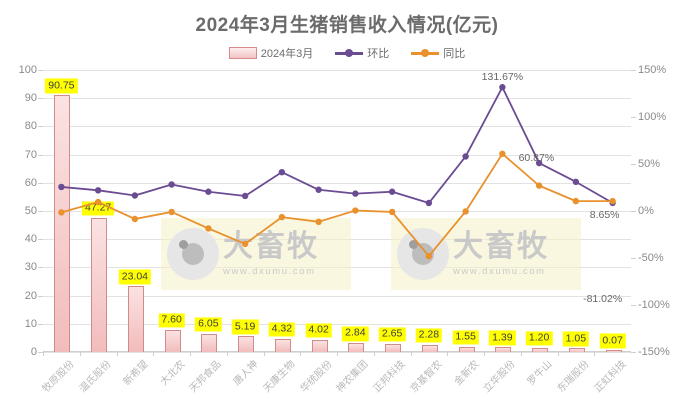 This screenshot has width=694, height=406. Describe the element at coordinates (651, 258) in the screenshot. I see `y-axis-tick-right: -50%` at that location.